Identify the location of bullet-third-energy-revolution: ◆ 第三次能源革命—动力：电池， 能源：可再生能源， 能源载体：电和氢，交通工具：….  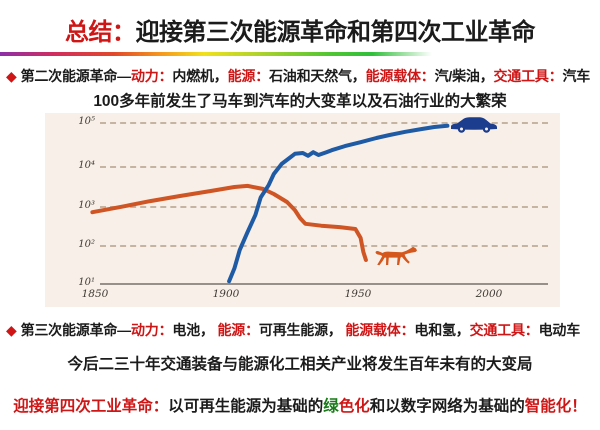
(303, 330).